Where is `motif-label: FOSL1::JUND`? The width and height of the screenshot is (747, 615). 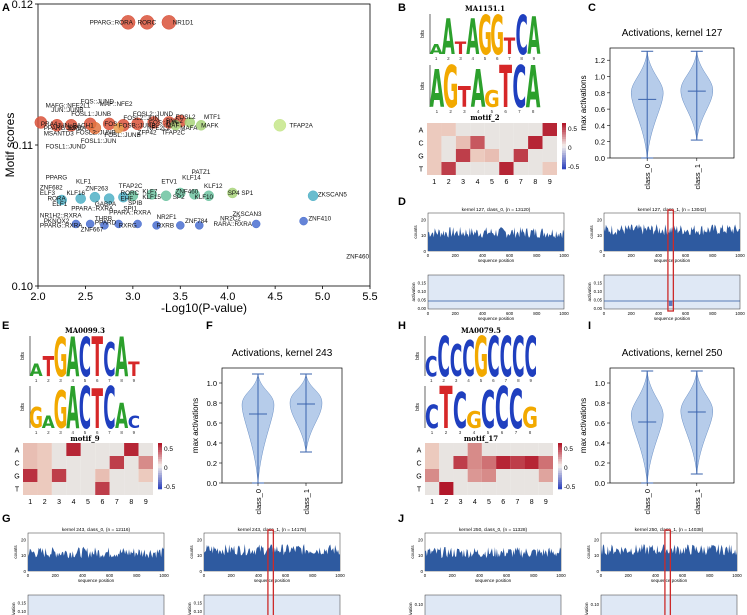
motif-label: FOSL1::JUND is located at coordinates (66, 146).